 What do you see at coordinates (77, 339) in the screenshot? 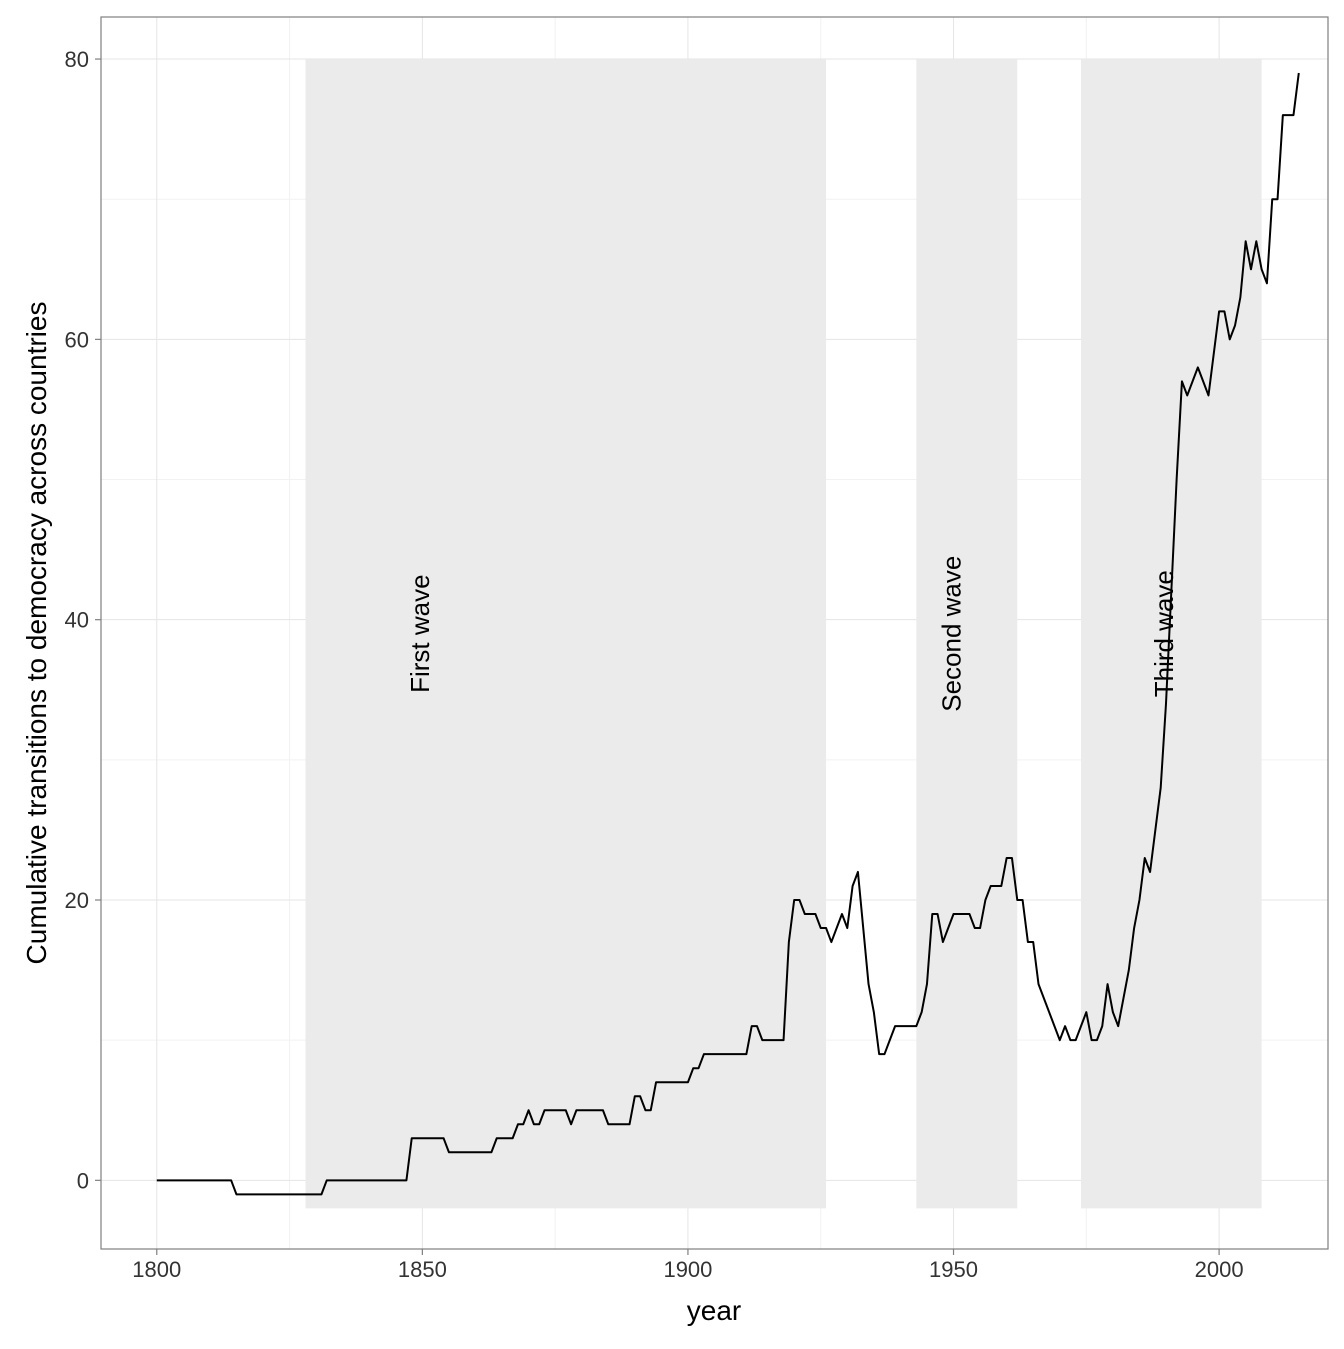
I see `y-tick-label: 60` at bounding box center [77, 339].